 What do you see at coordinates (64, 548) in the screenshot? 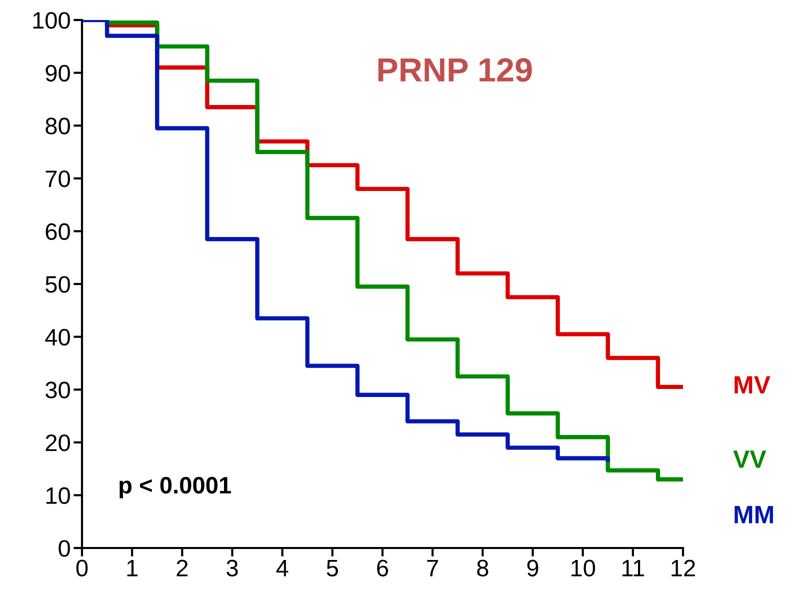
I see `y-tick-label: 0` at bounding box center [64, 548].